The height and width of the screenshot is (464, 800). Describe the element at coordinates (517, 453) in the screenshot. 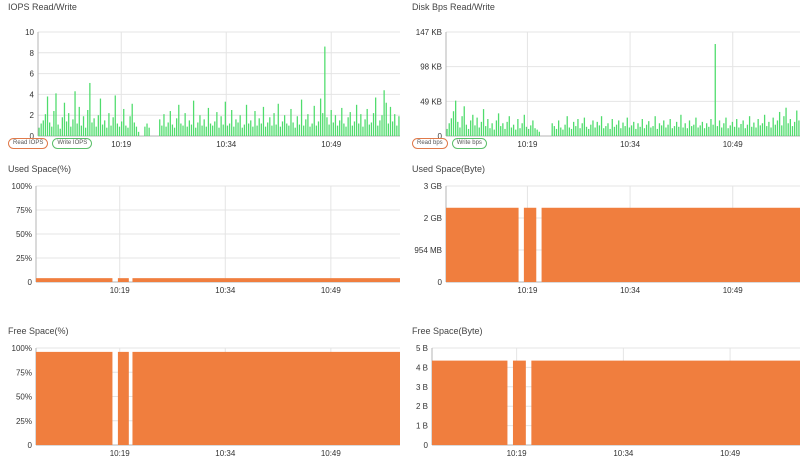

I see `x-tick-label: 10:19` at that location.